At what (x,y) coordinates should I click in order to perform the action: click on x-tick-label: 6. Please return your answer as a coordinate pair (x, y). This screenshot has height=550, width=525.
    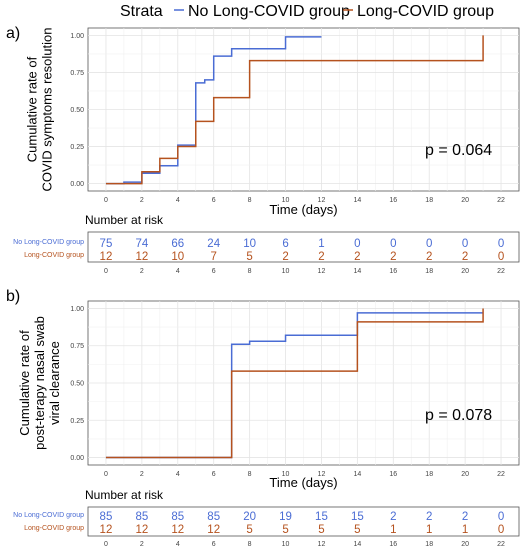
    Looking at the image, I should click on (214, 200).